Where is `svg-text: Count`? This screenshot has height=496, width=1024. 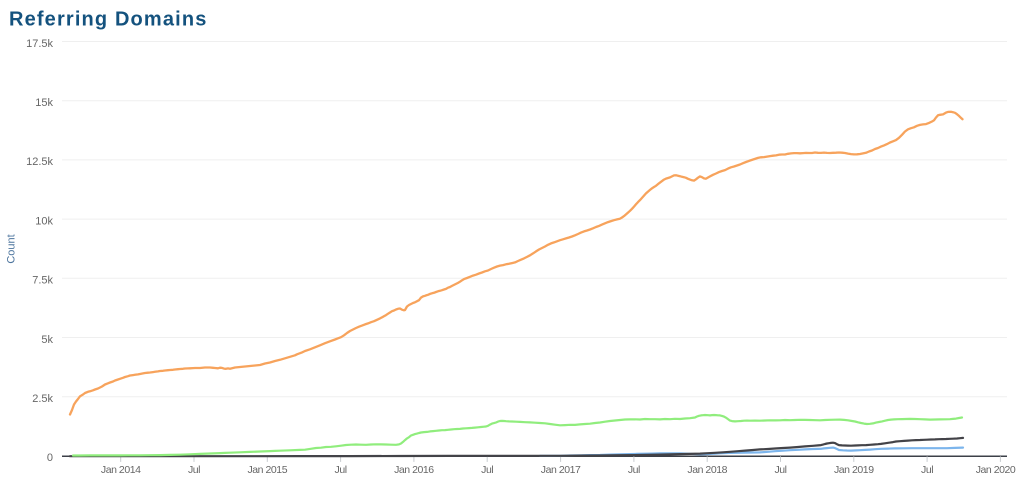 svg-text: Count is located at coordinates (12, 248).